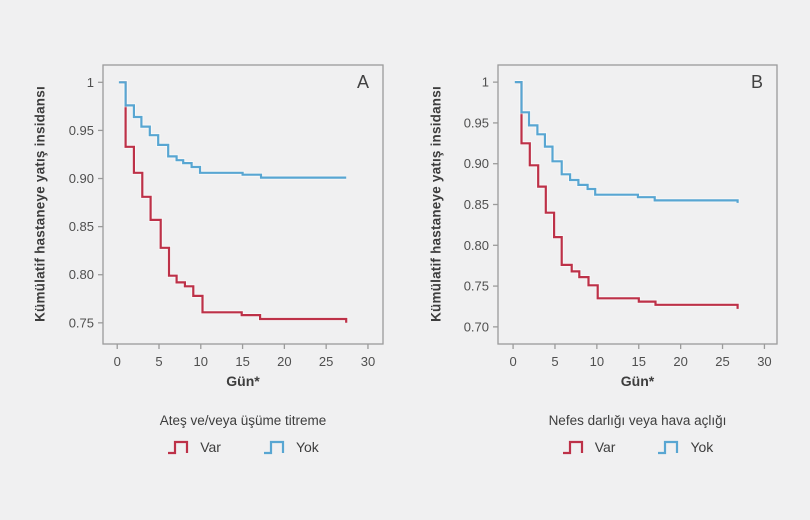 This screenshot has width=810, height=520. Describe the element at coordinates (637, 447) in the screenshot. I see `legend-row-b: Var Yok` at that location.